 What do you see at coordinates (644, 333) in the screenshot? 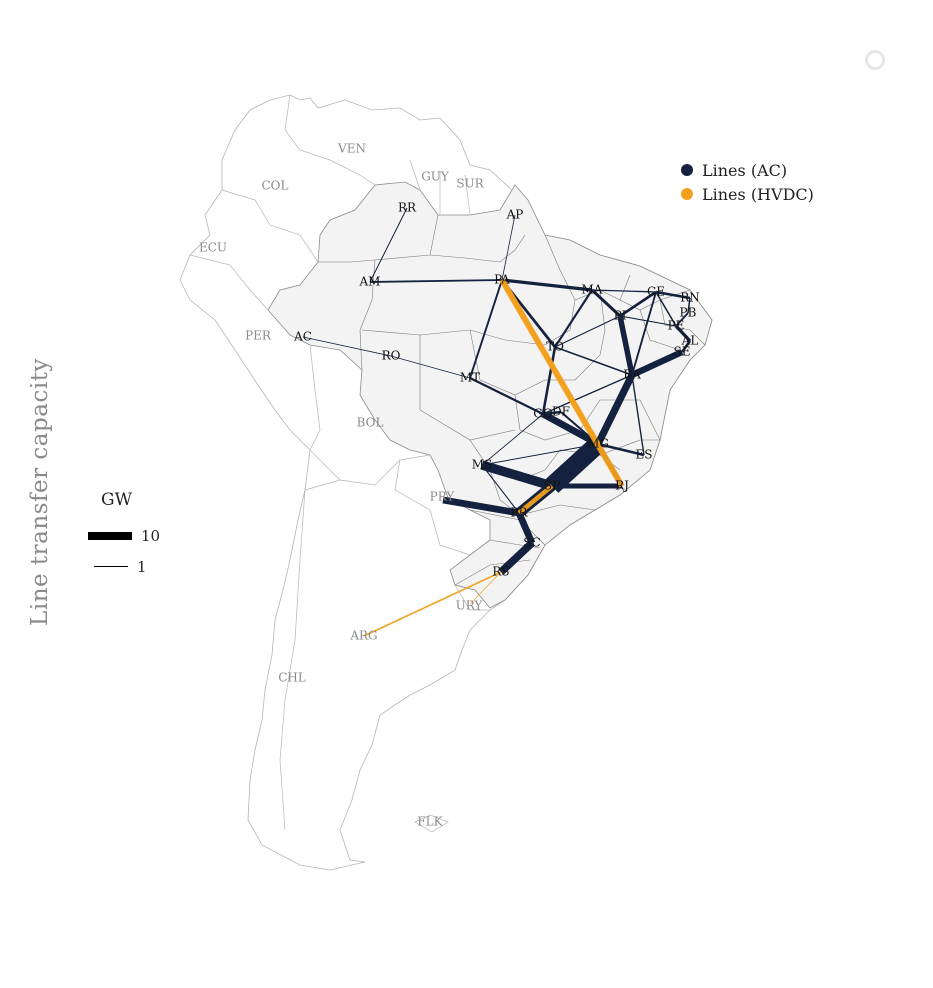
I see `ac-line-ce-ba` at bounding box center [644, 333].